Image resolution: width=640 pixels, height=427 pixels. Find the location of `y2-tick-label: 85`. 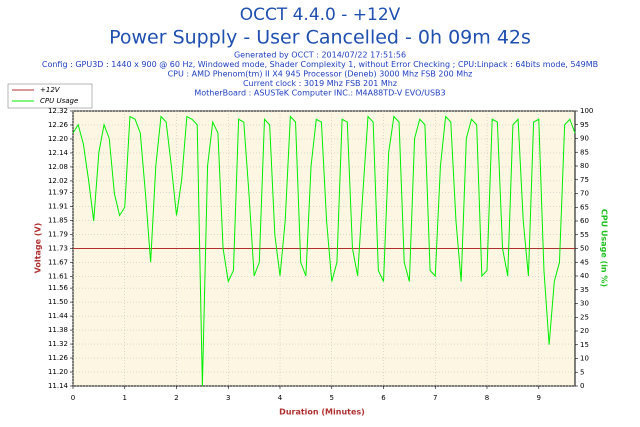

y2-tick-label: 85 is located at coordinates (584, 152).